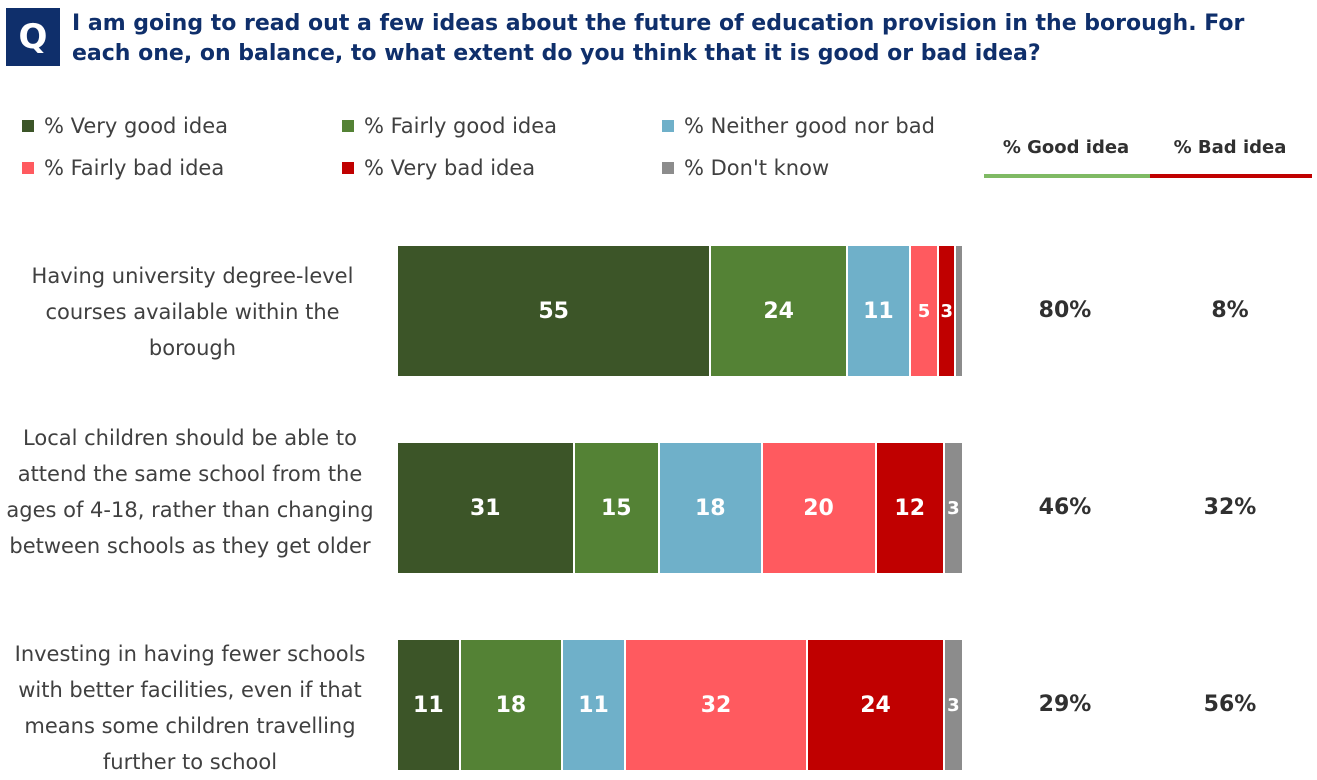 This screenshot has width=1317, height=780. I want to click on legend-label: % Neither good nor bad, so click(809, 126).